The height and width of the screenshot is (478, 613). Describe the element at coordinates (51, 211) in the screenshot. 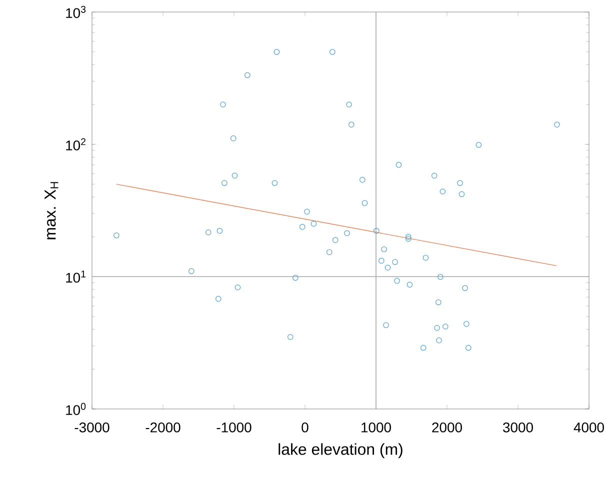

I see `y-axis-title: max. X$_{H}$` at that location.